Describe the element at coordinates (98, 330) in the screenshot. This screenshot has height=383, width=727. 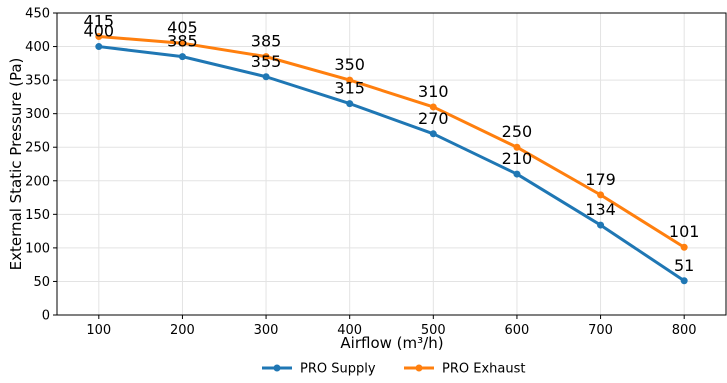
I see `x-tick-label: 100` at that location.